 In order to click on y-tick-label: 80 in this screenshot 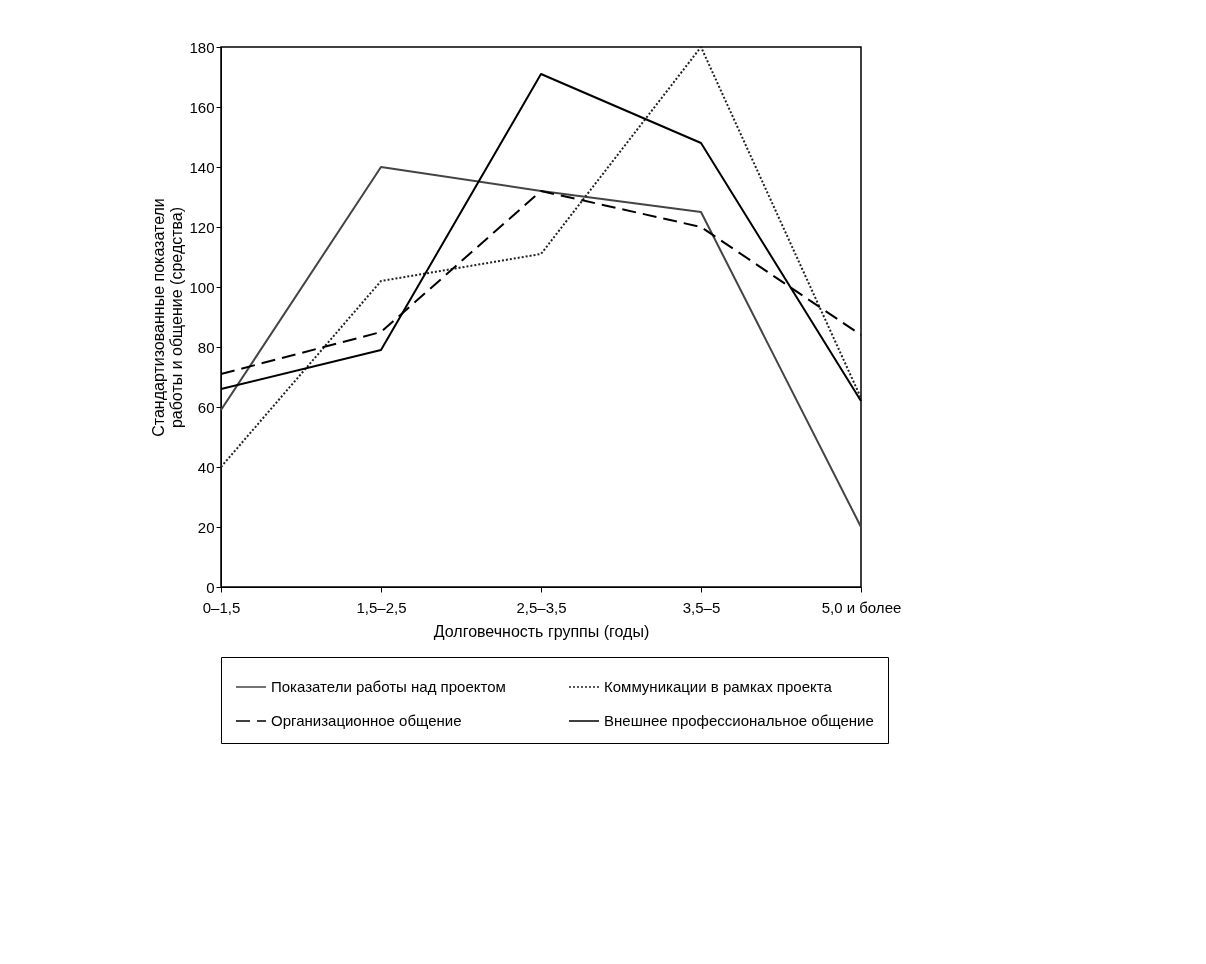, I will do `click(206, 347)`.